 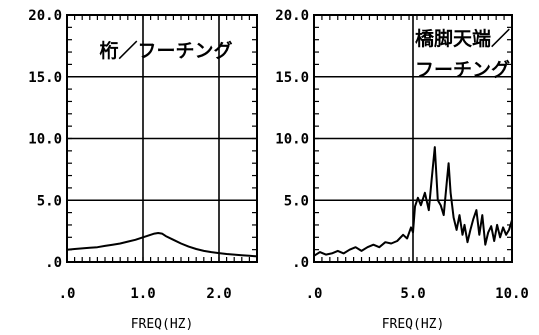 I want to click on x-tick-labels: .0 5.0 10.0, so click(x=417, y=294).